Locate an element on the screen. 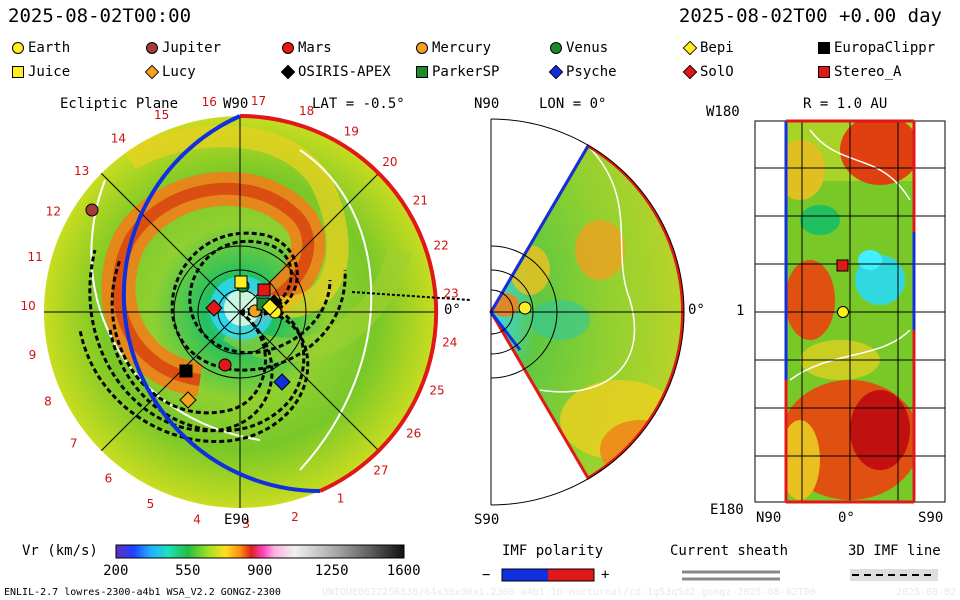 The height and width of the screenshot is (600, 960). legend-item-label: EuropaClippr is located at coordinates (885, 48).